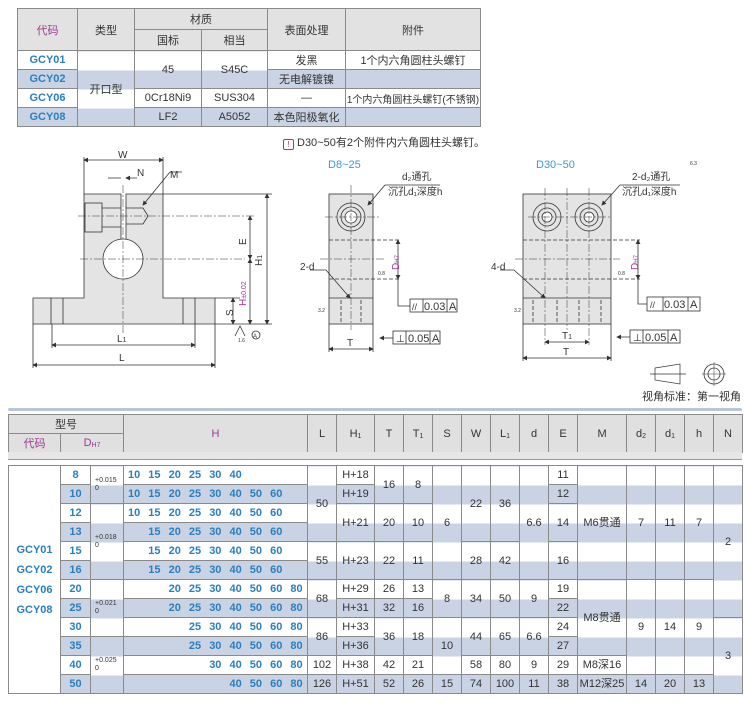  I want to click on std-cell: LF2, so click(168, 117).